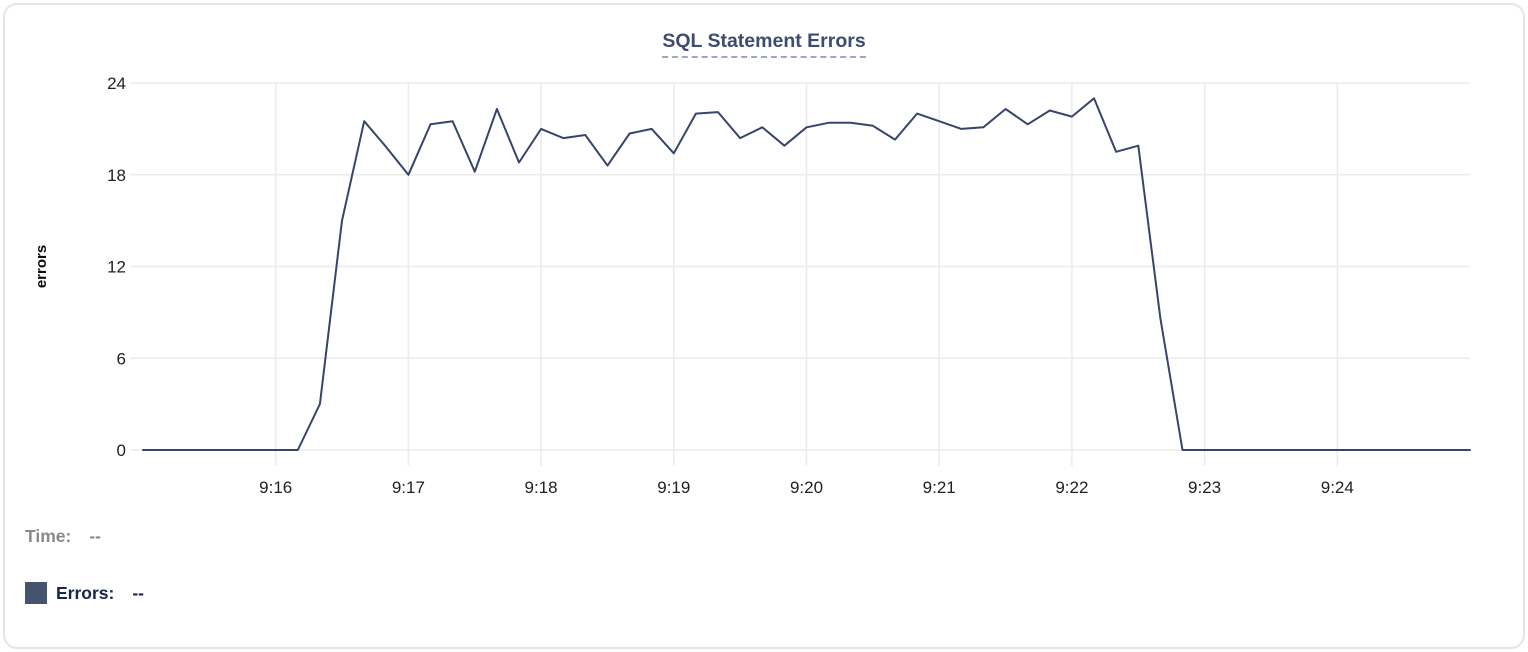 The height and width of the screenshot is (652, 1528). I want to click on errors-series-swatch, so click(36, 593).